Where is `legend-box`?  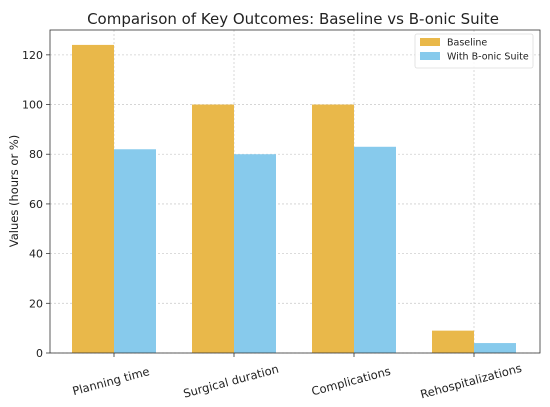
legend-box is located at coordinates (474, 51).